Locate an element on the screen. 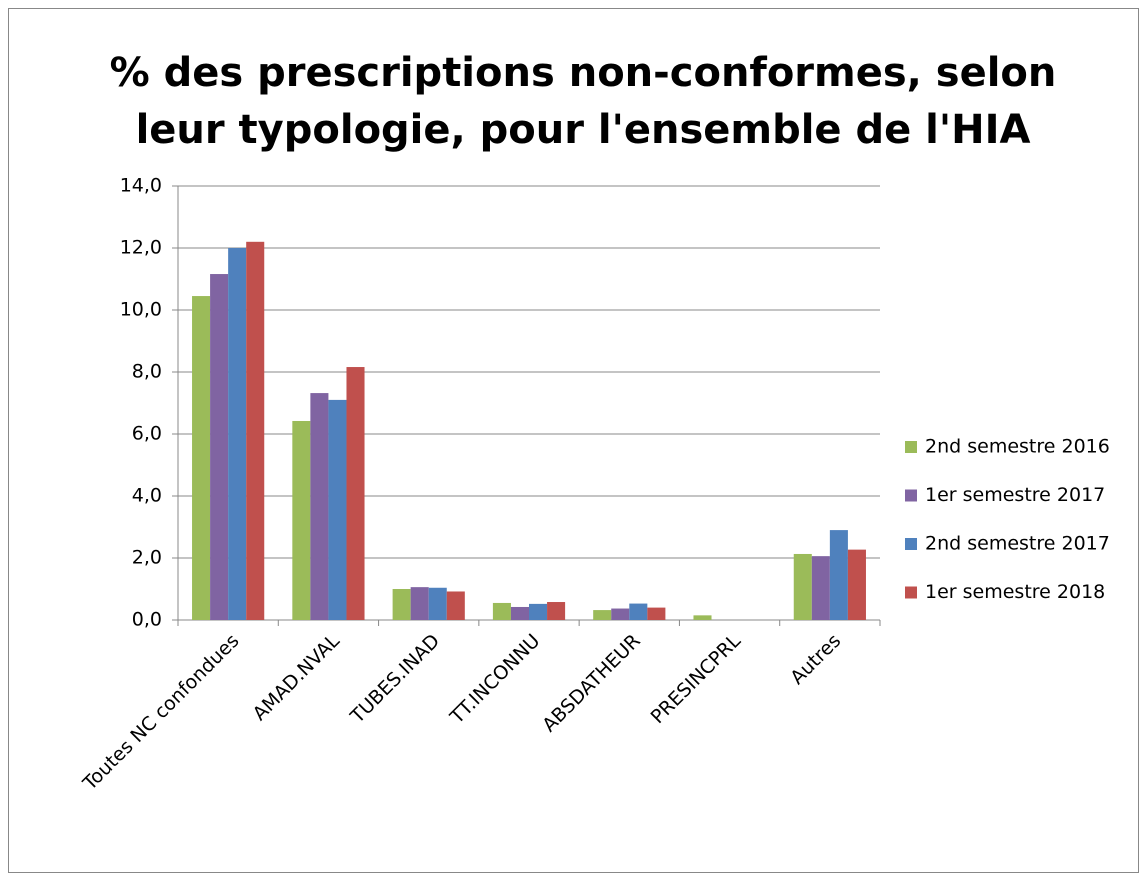 The image size is (1147, 881). legend-label: 1er semestre 2017 is located at coordinates (1015, 495).